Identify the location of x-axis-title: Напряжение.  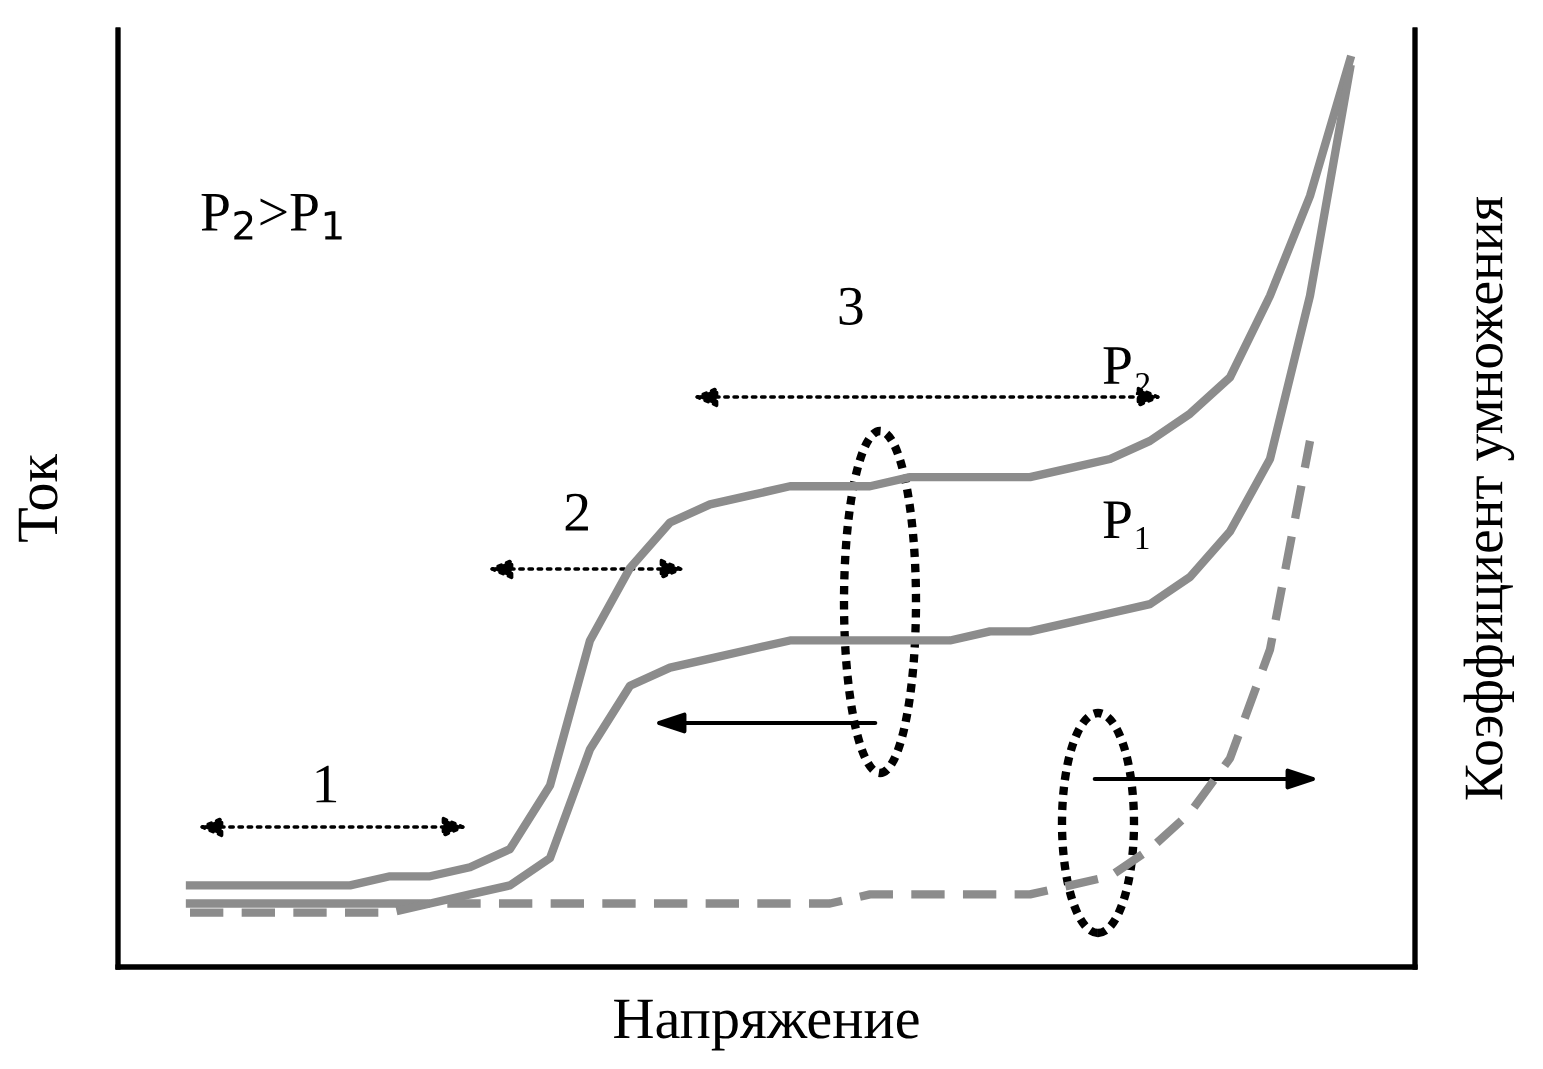
(766, 1025).